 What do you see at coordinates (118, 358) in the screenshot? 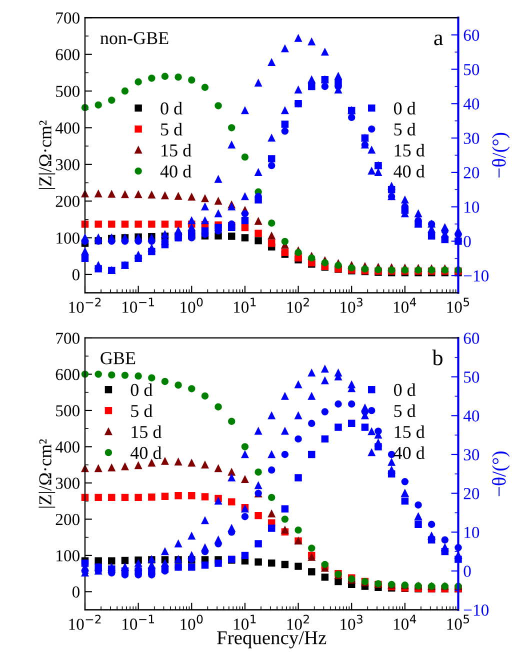
I see `annotation: GBE` at bounding box center [118, 358].